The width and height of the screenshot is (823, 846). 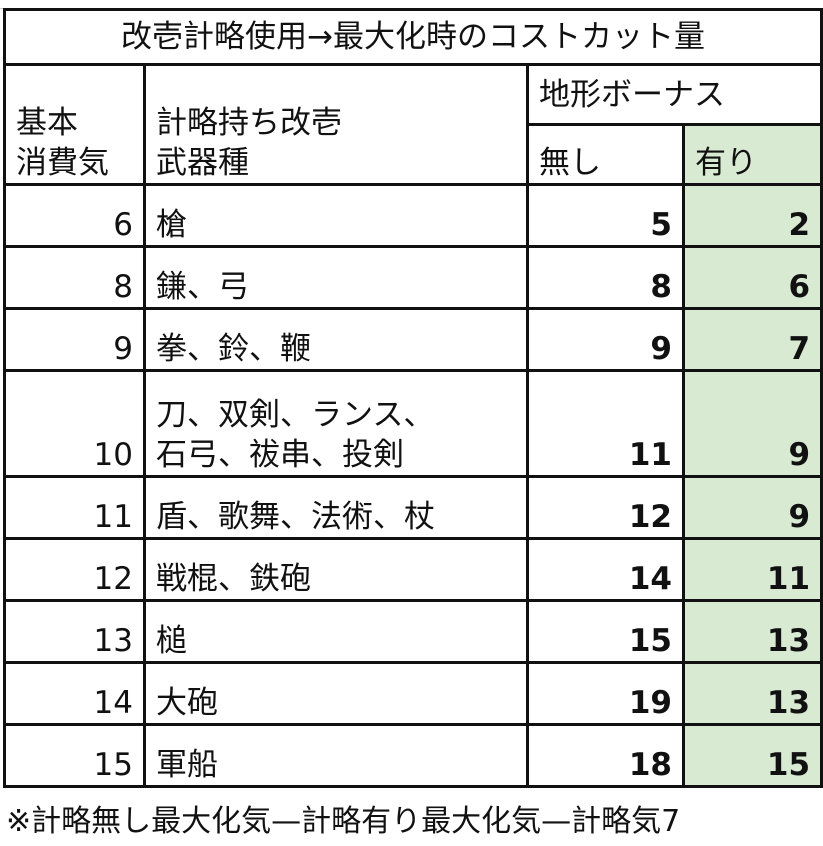 What do you see at coordinates (280, 455) in the screenshot?
I see `weapon-line: 石弓、祓串、投剣` at bounding box center [280, 455].